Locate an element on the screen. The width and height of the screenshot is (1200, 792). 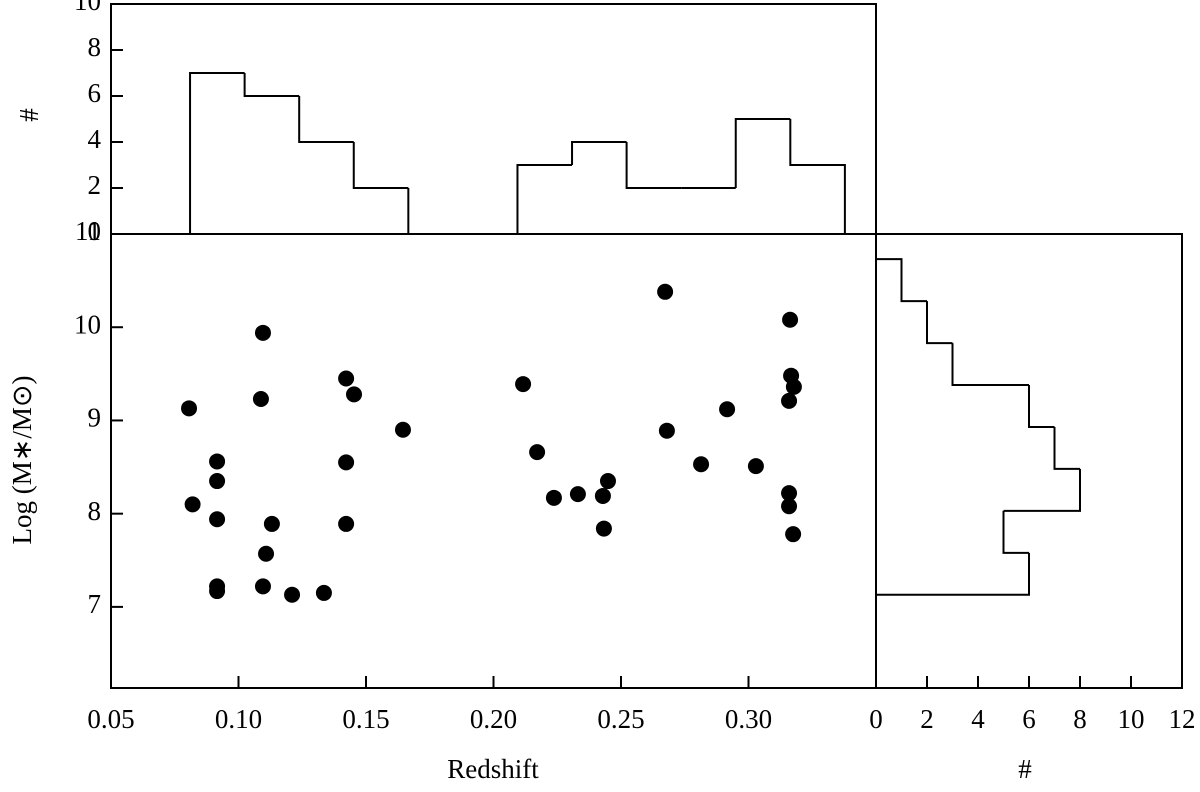
y-tick-label: 6 is located at coordinates (95, 93).